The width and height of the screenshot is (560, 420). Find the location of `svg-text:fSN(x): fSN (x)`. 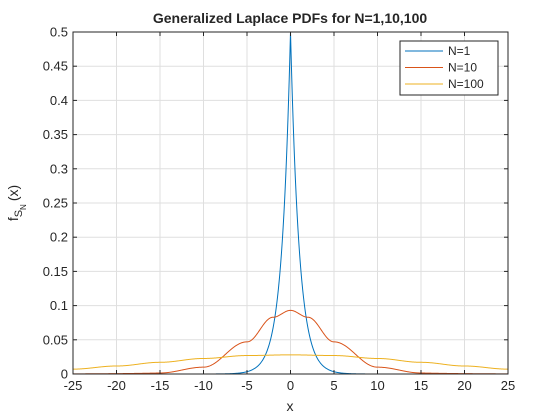

svg-text:fSN(x): fSN (x) is located at coordinates (16, 203).